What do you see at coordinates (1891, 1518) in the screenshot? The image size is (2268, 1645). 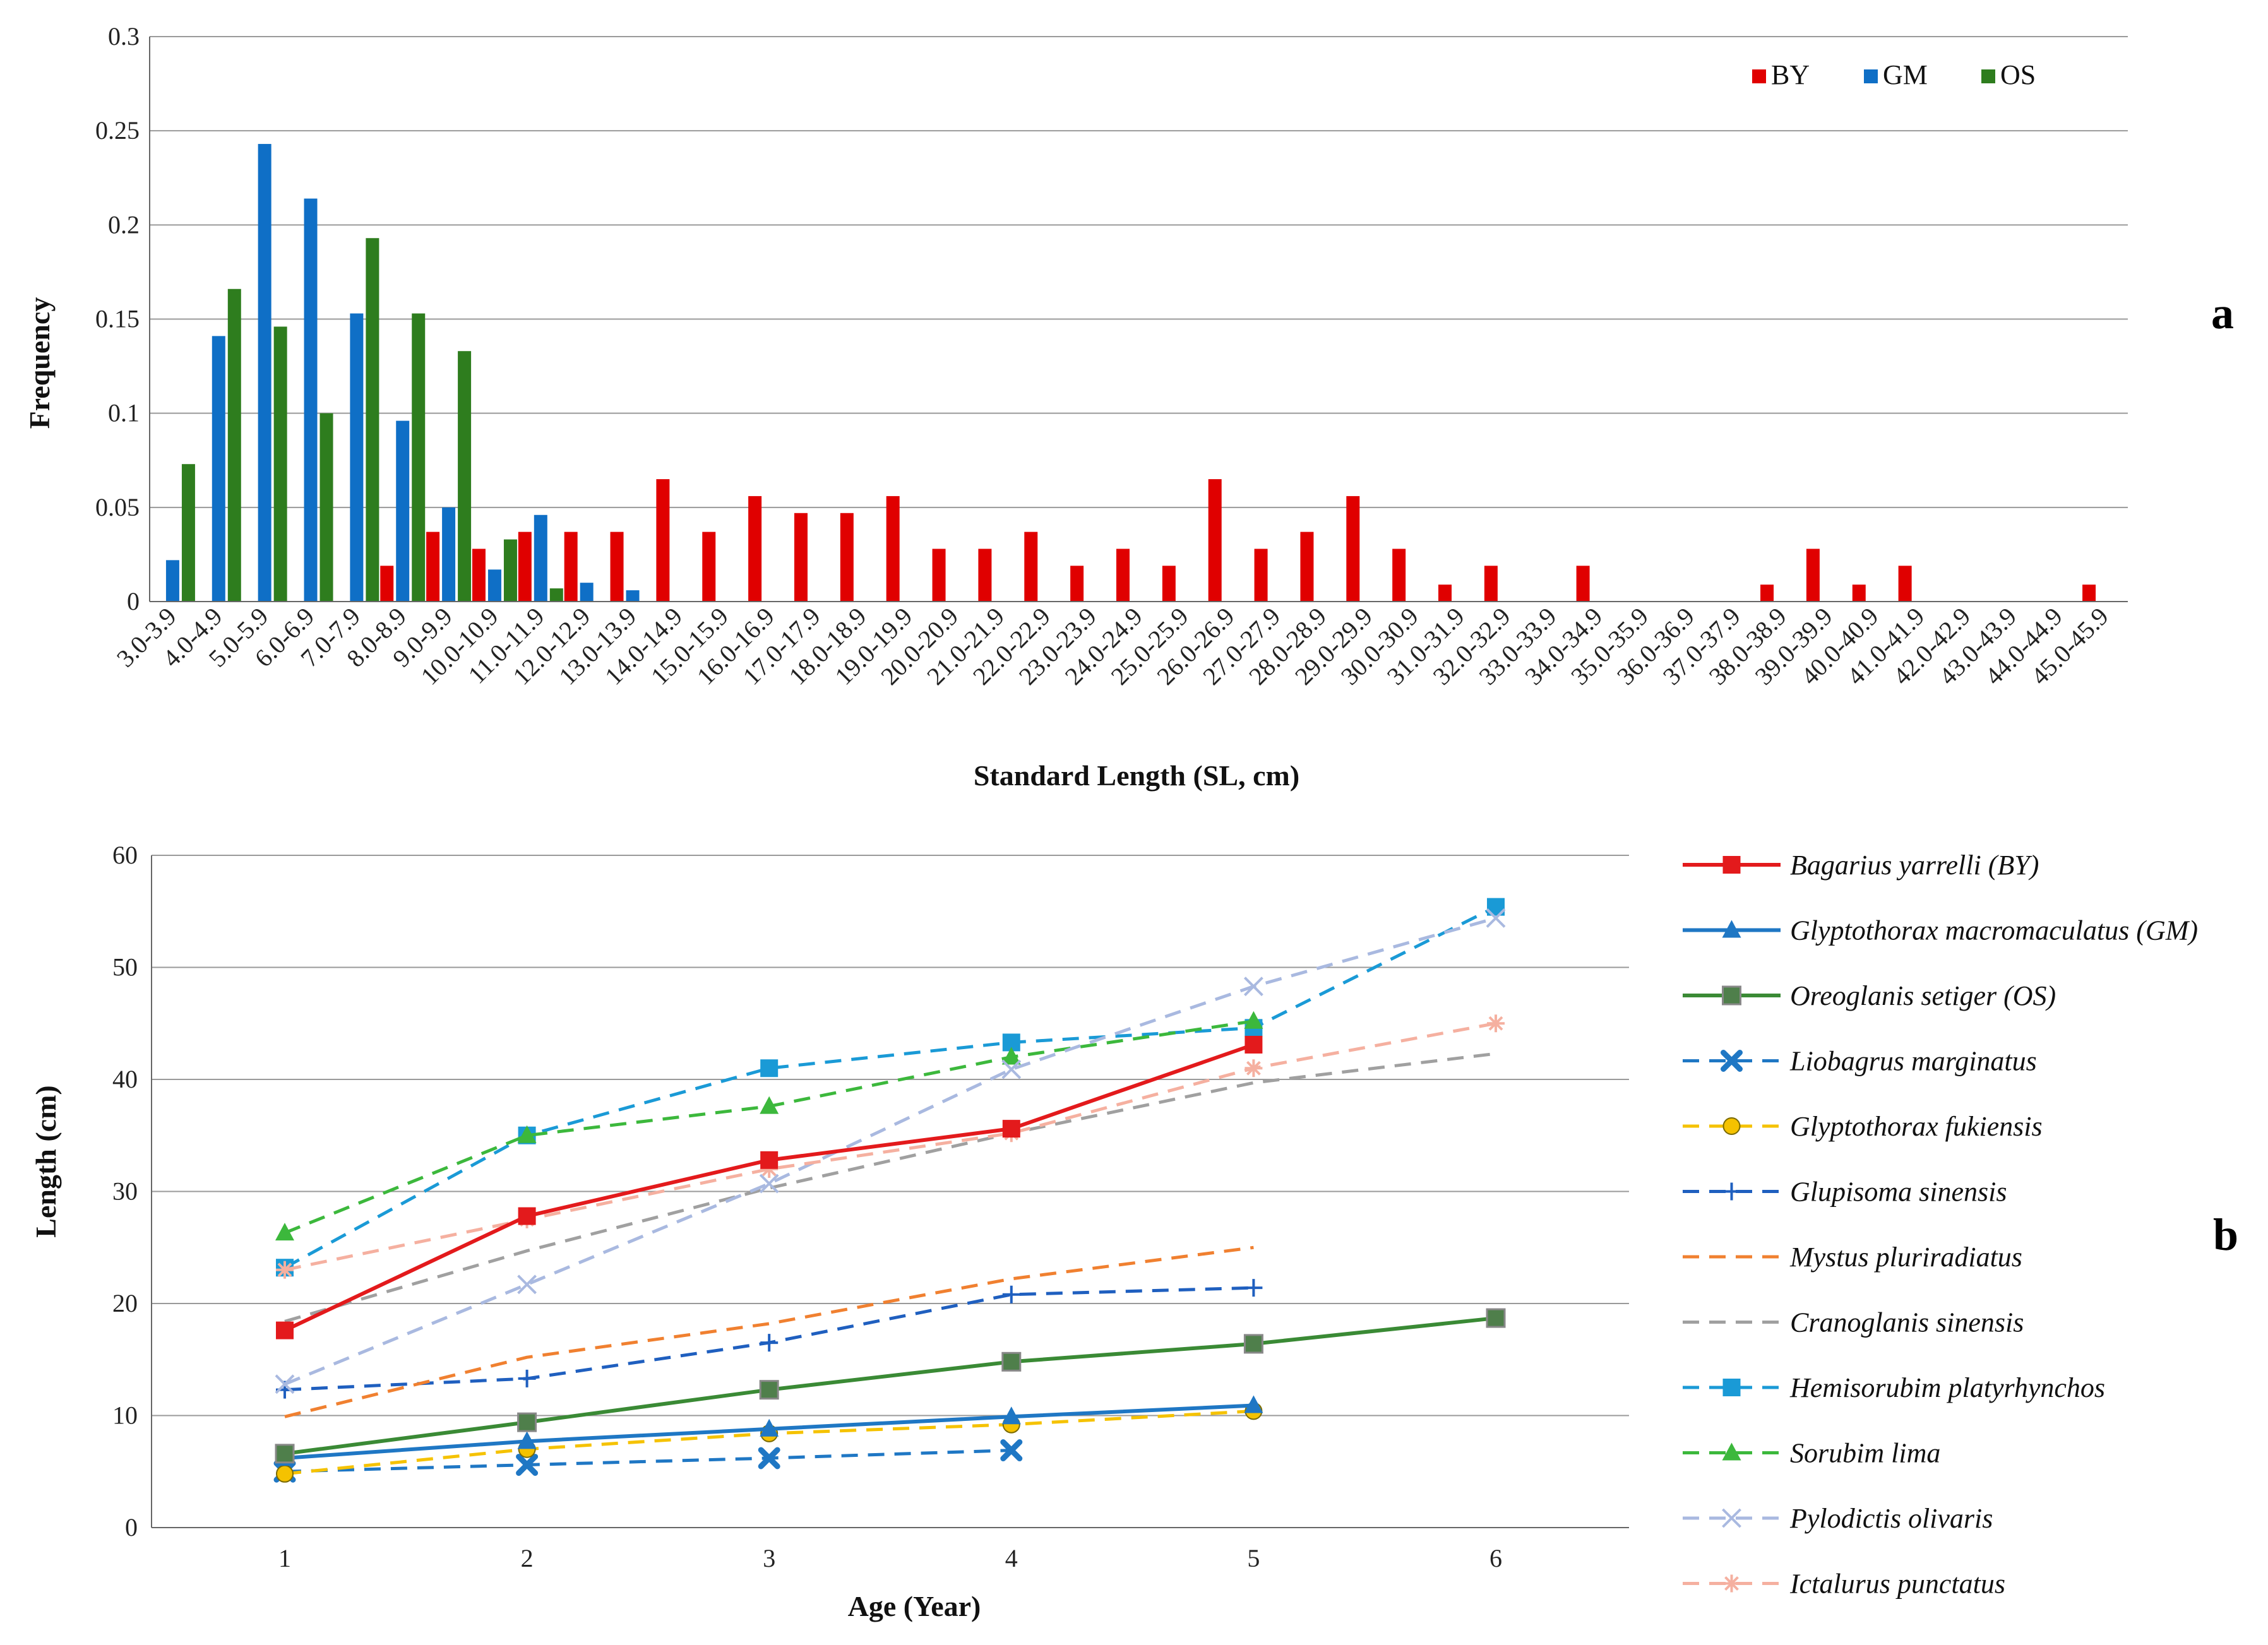 I see `legend-label: Pylodictis olivaris` at bounding box center [1891, 1518].